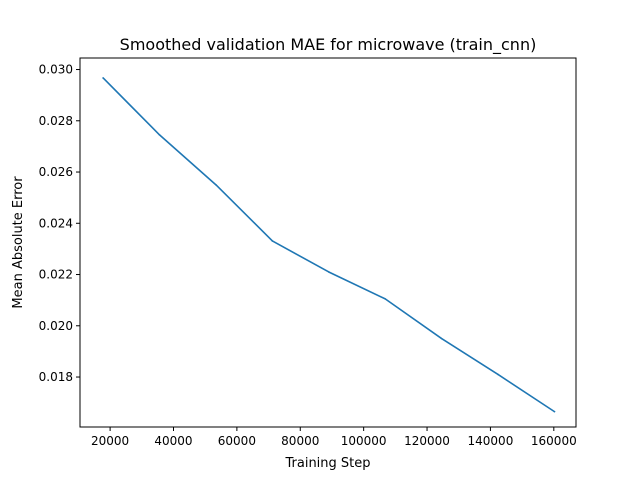  I want to click on y-tick-label: 0.030, so click(56, 70).